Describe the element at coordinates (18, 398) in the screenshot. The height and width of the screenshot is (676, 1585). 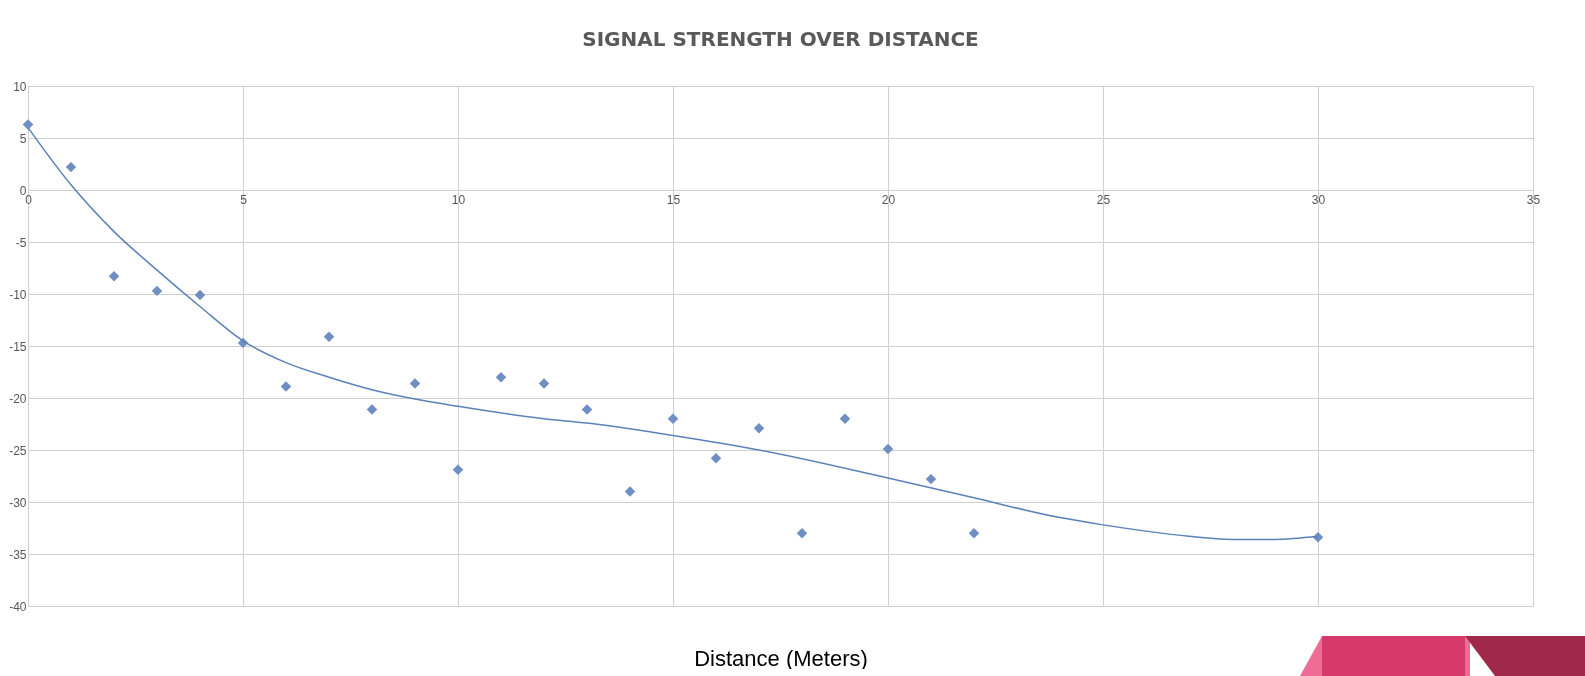
I see `y-tick-label: -20` at that location.